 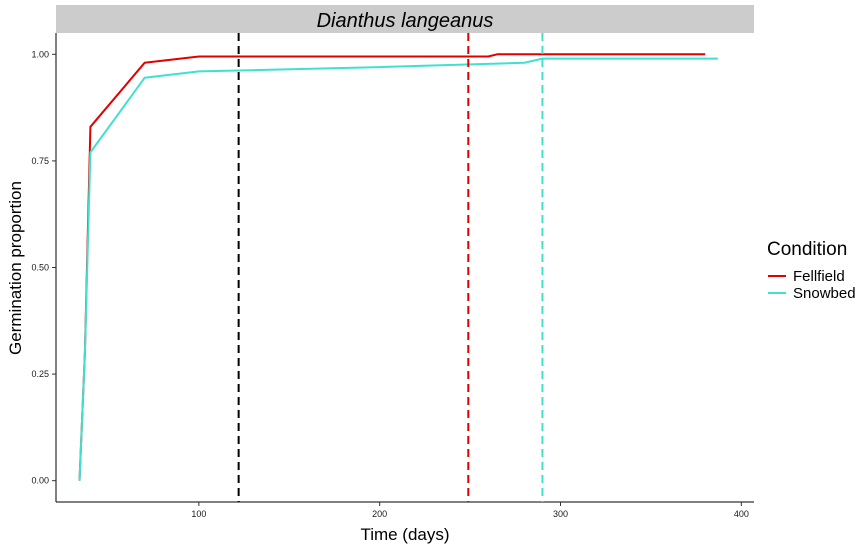 I want to click on x-tick-label: 100, so click(x=198, y=514).